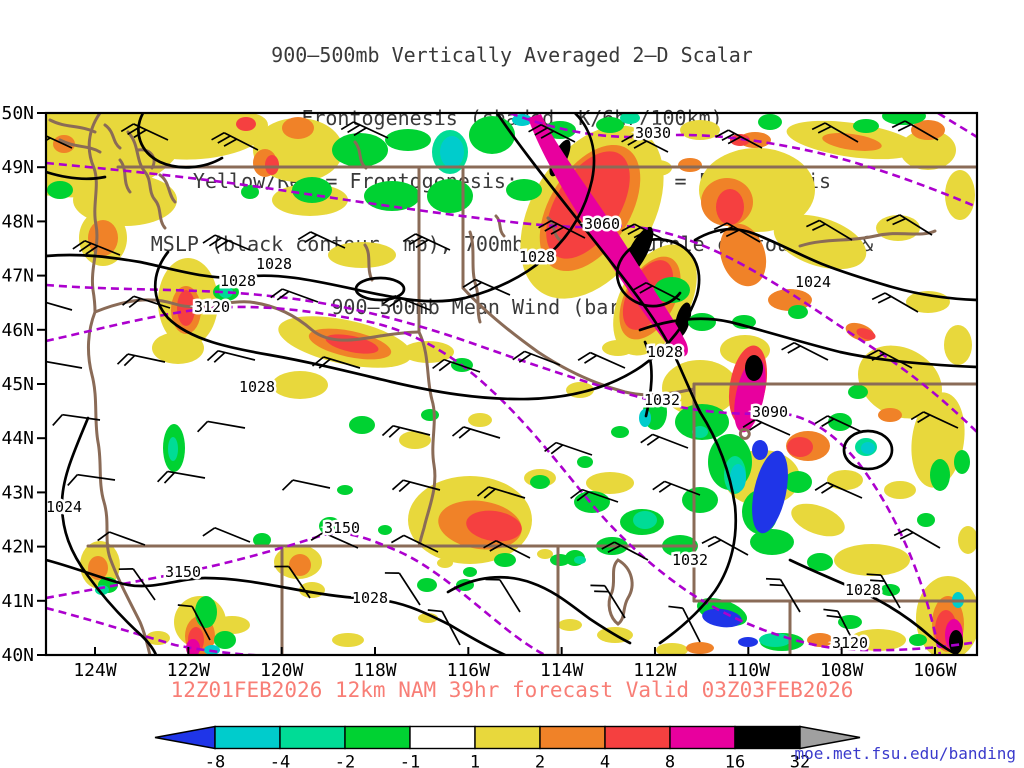  I want to click on lat-tick-label: 46N, so click(17, 330).